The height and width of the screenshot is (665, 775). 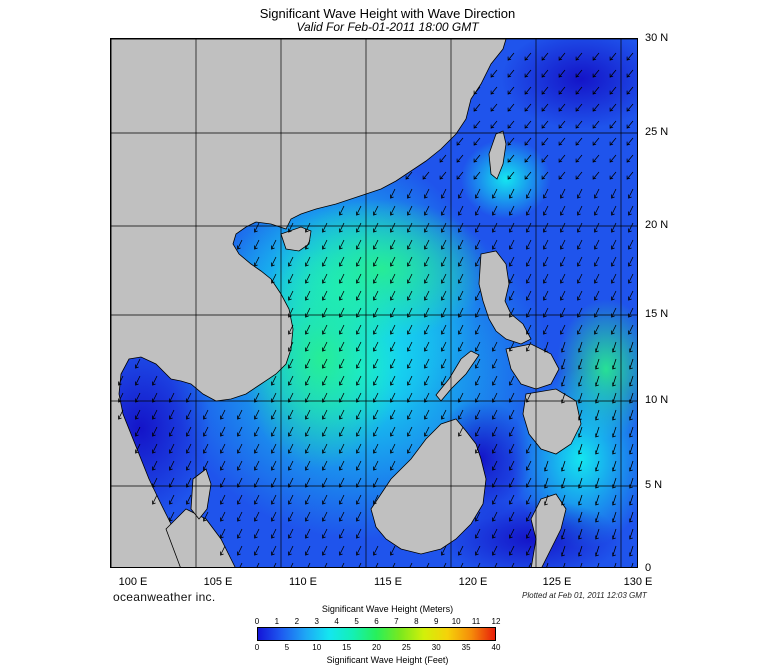 What do you see at coordinates (456, 621) in the screenshot?
I see `colorbar-tick-meters: 10` at bounding box center [456, 621].